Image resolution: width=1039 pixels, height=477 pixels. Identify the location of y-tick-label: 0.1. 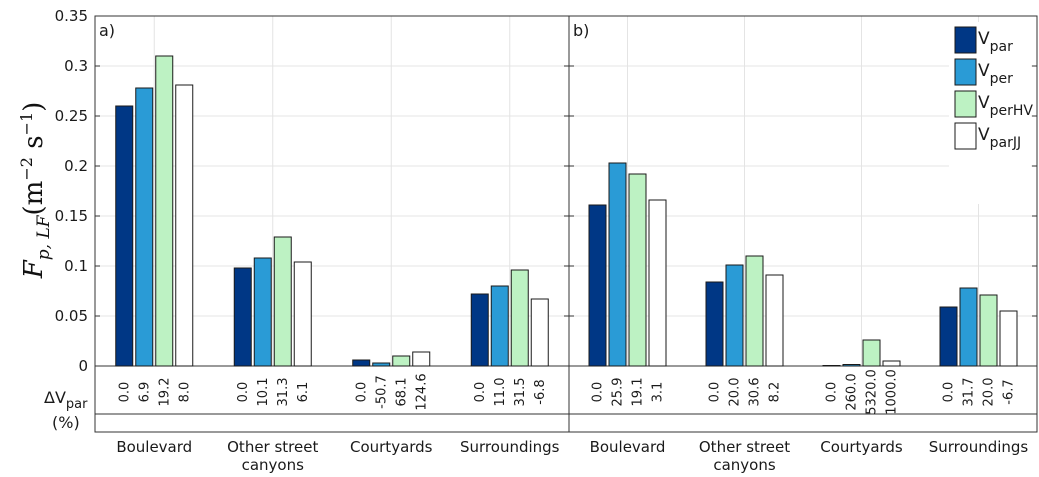
(76, 266).